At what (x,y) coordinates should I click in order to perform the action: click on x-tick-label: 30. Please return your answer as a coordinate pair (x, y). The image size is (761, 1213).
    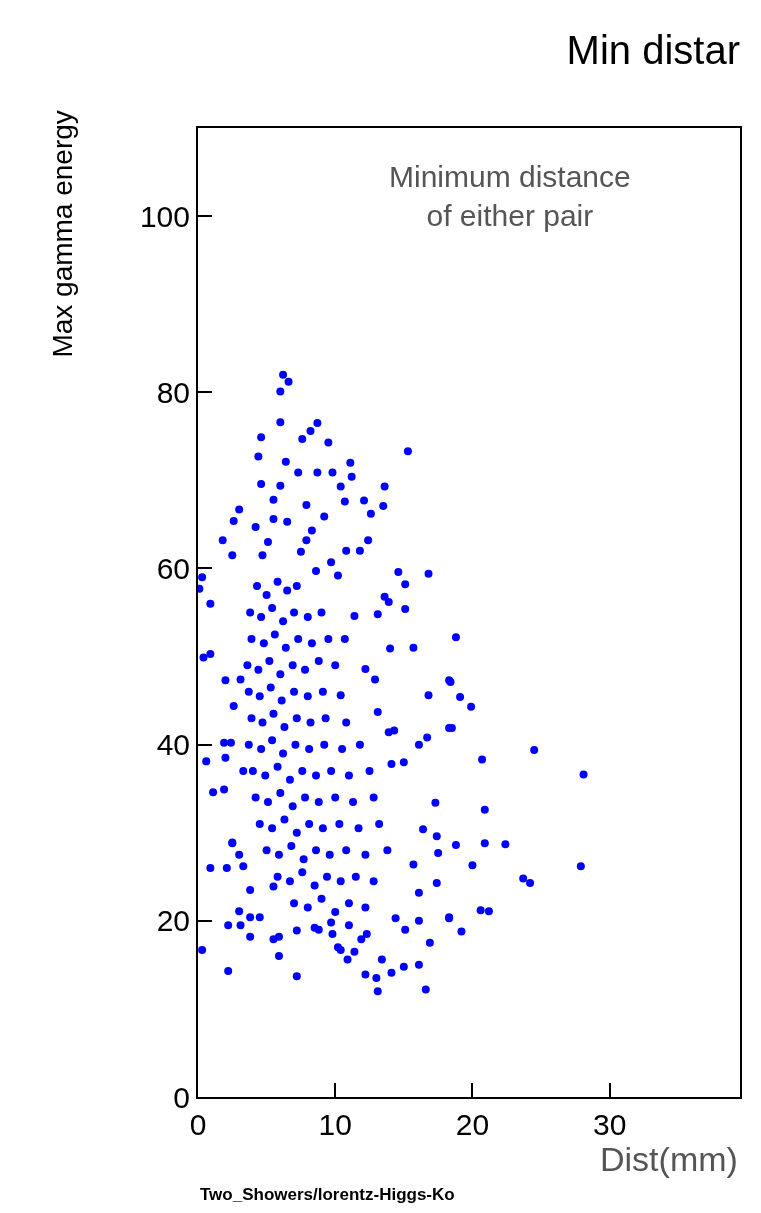
    Looking at the image, I should click on (609, 1124).